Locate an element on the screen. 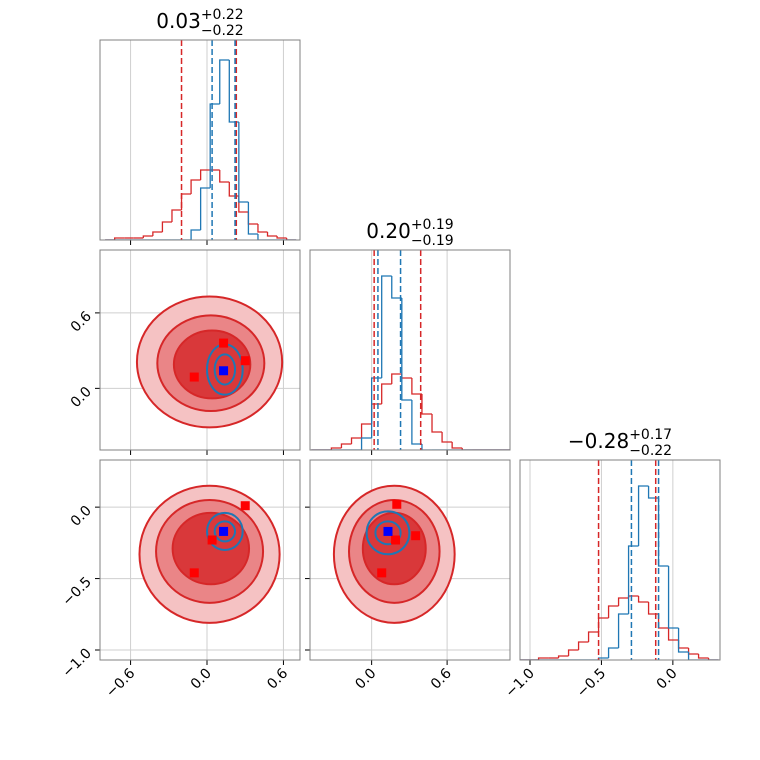 The width and height of the screenshot is (760, 760). title-value: 0.03 is located at coordinates (178, 21).